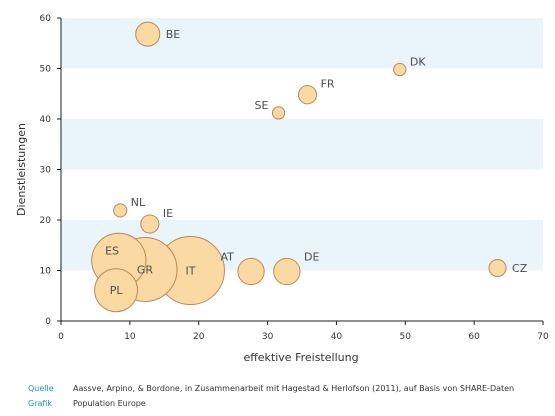 This screenshot has height=416, width=555. Describe the element at coordinates (497, 267) in the screenshot. I see `bubble-cz` at that location.